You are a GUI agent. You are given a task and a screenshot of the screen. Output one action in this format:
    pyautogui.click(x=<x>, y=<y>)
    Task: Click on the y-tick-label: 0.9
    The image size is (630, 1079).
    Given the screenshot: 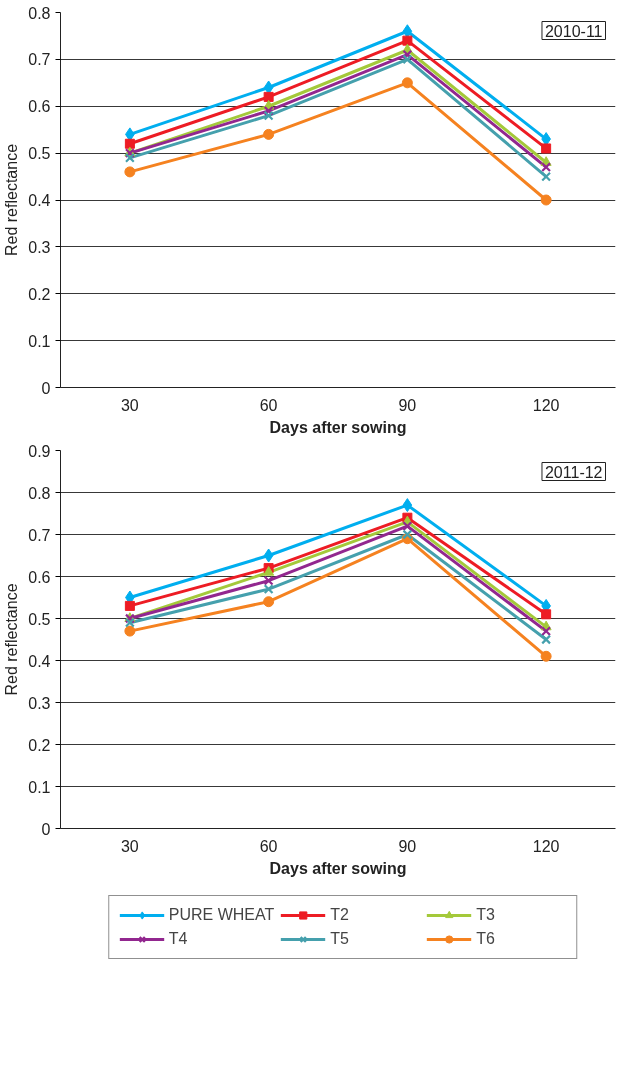 What is the action you would take?
    pyautogui.click(x=39, y=451)
    